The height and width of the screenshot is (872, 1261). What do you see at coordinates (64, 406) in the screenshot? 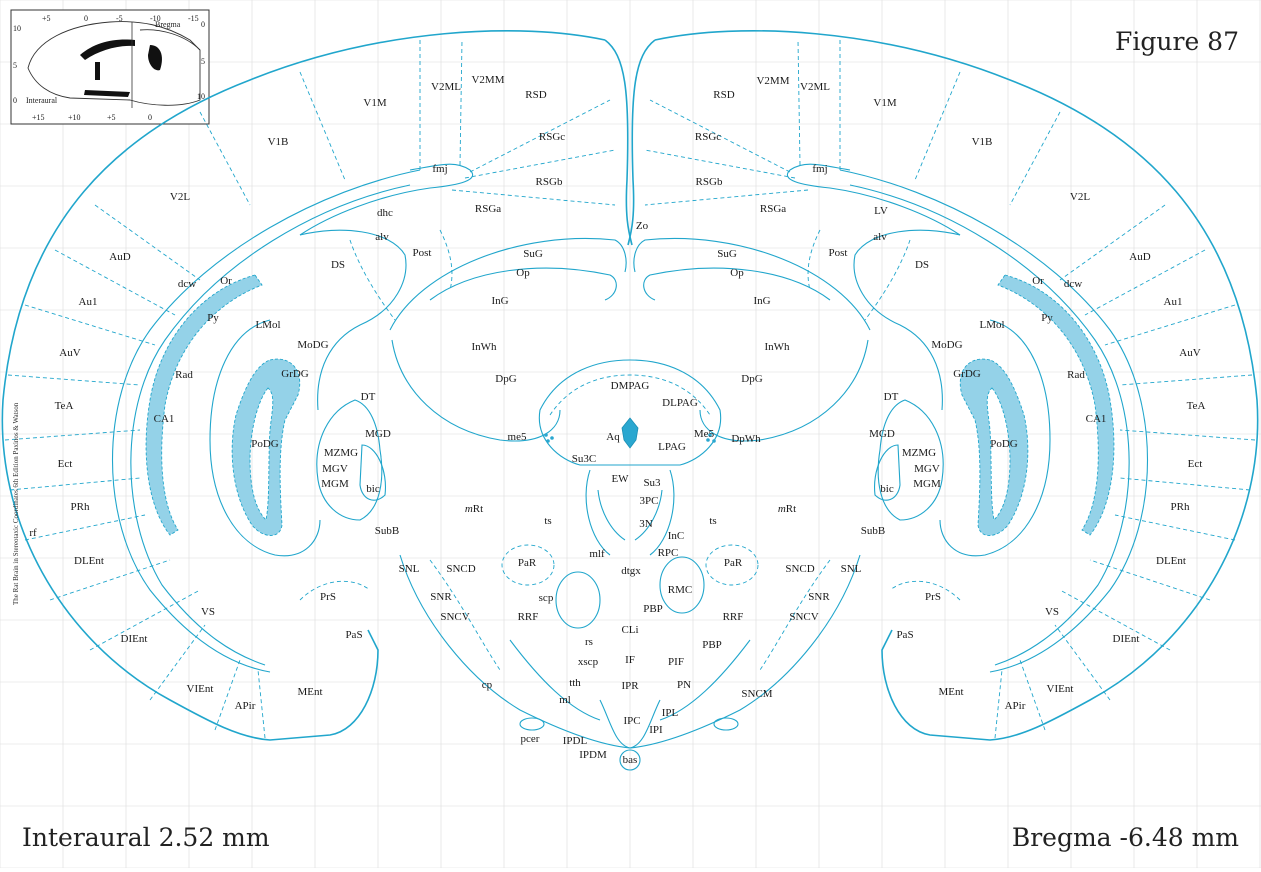
I see `left-label-tea: TeA` at bounding box center [64, 406].